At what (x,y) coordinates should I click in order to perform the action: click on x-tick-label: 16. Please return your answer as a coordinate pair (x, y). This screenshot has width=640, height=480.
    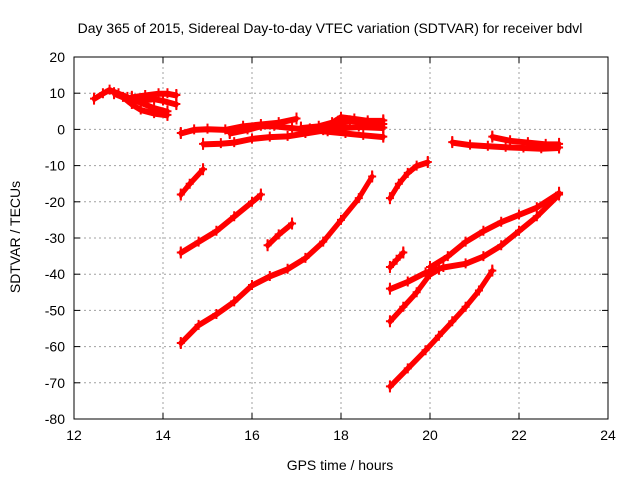
    Looking at the image, I should click on (252, 435).